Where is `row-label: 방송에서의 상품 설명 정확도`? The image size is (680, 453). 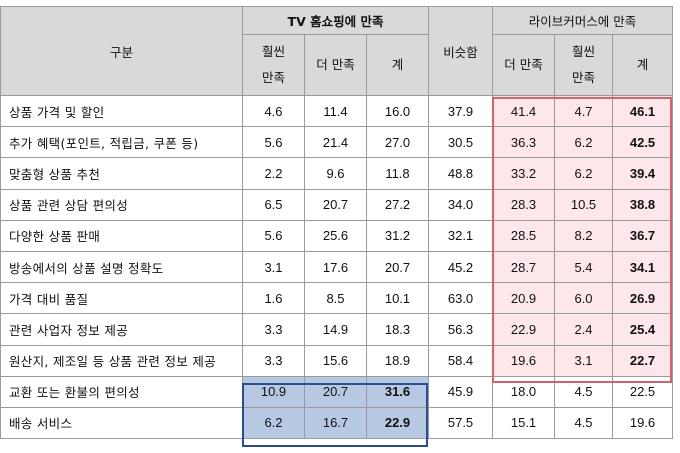
row-label: 방송에서의 상품 설명 정확도 is located at coordinates (121, 267).